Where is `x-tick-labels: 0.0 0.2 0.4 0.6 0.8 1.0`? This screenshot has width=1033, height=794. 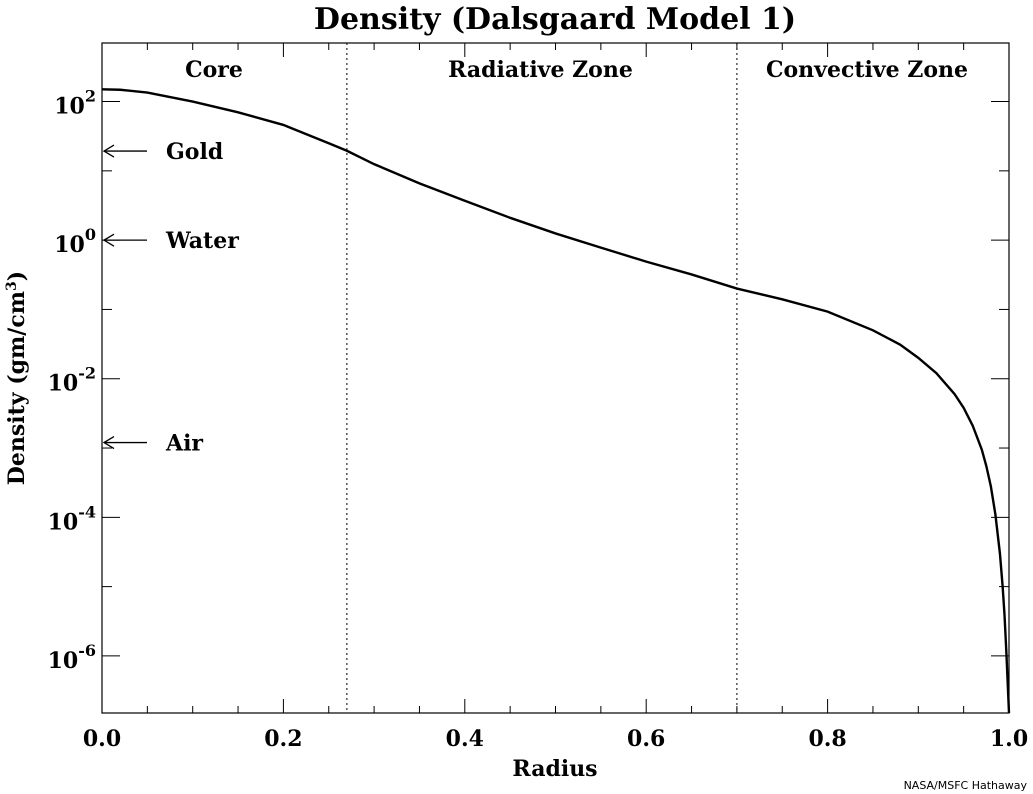 x-tick-labels: 0.0 0.2 0.4 0.6 0.8 1.0 is located at coordinates (555, 739).